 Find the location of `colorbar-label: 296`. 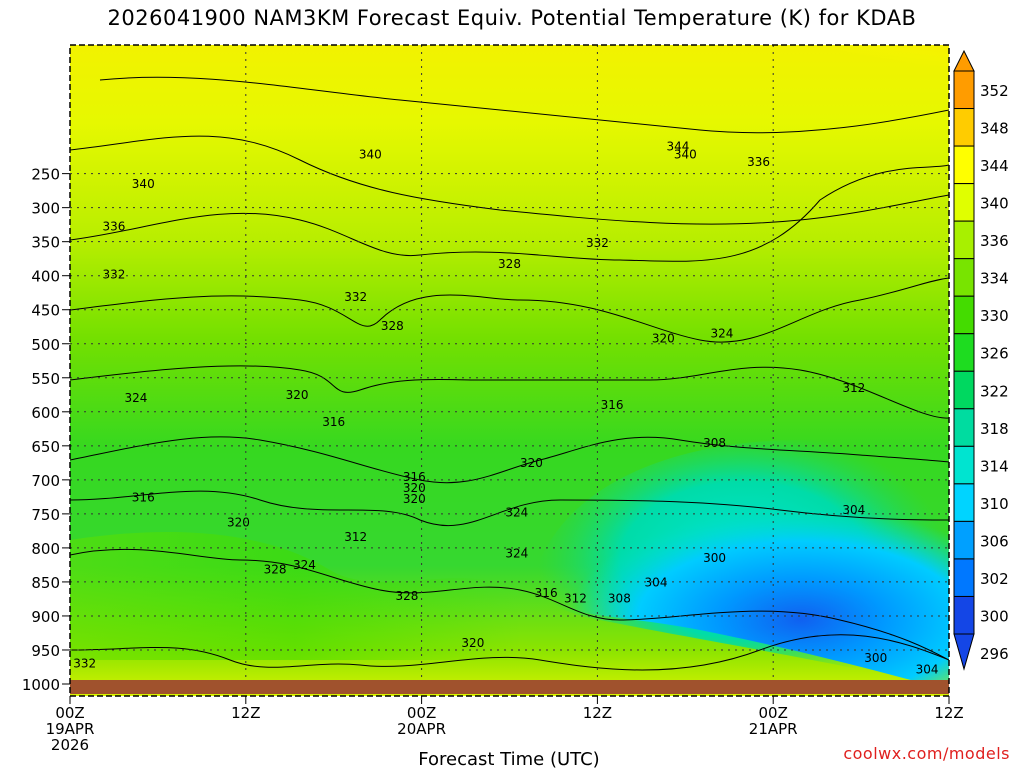

colorbar-label: 296 is located at coordinates (994, 654).